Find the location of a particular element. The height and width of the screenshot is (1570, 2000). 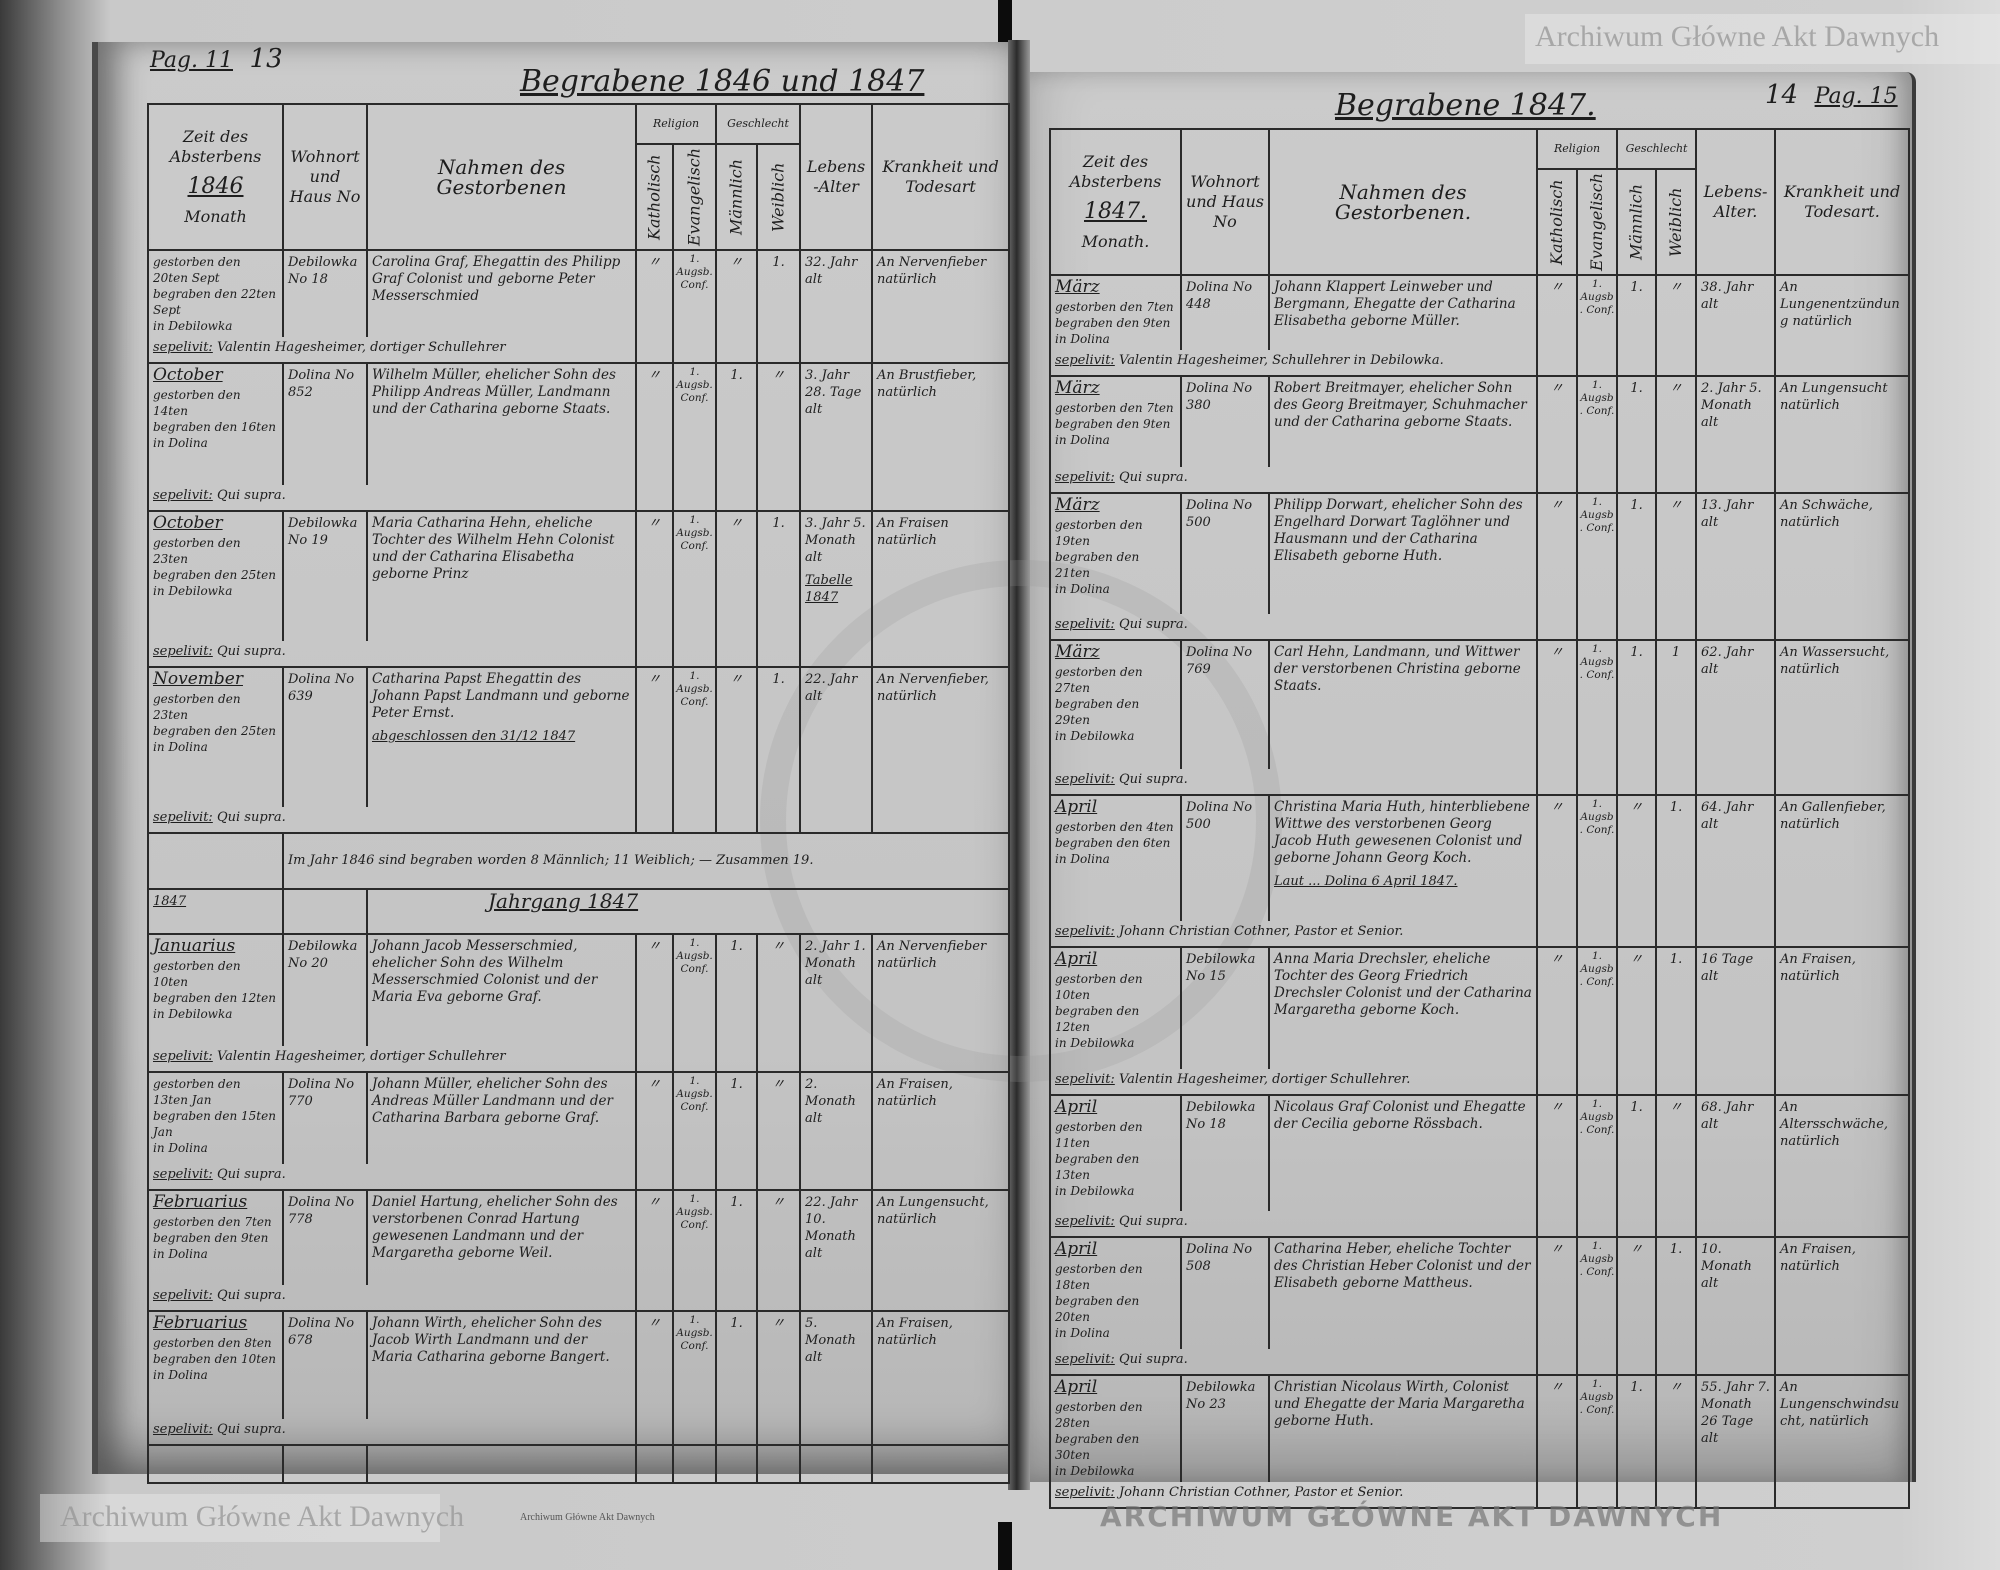

buried-date: begraben den 25ten is located at coordinates (214, 574).